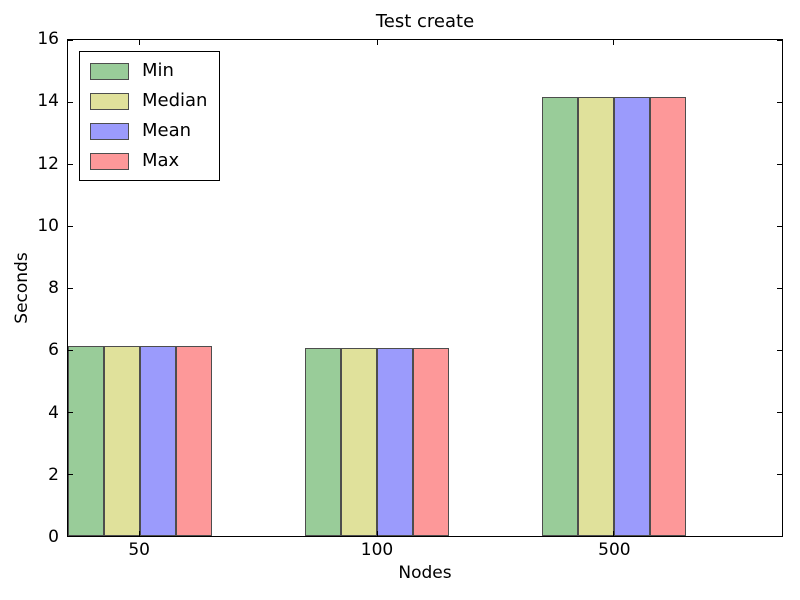  Describe the element at coordinates (109, 101) in the screenshot. I see `legend-swatch-median` at that location.